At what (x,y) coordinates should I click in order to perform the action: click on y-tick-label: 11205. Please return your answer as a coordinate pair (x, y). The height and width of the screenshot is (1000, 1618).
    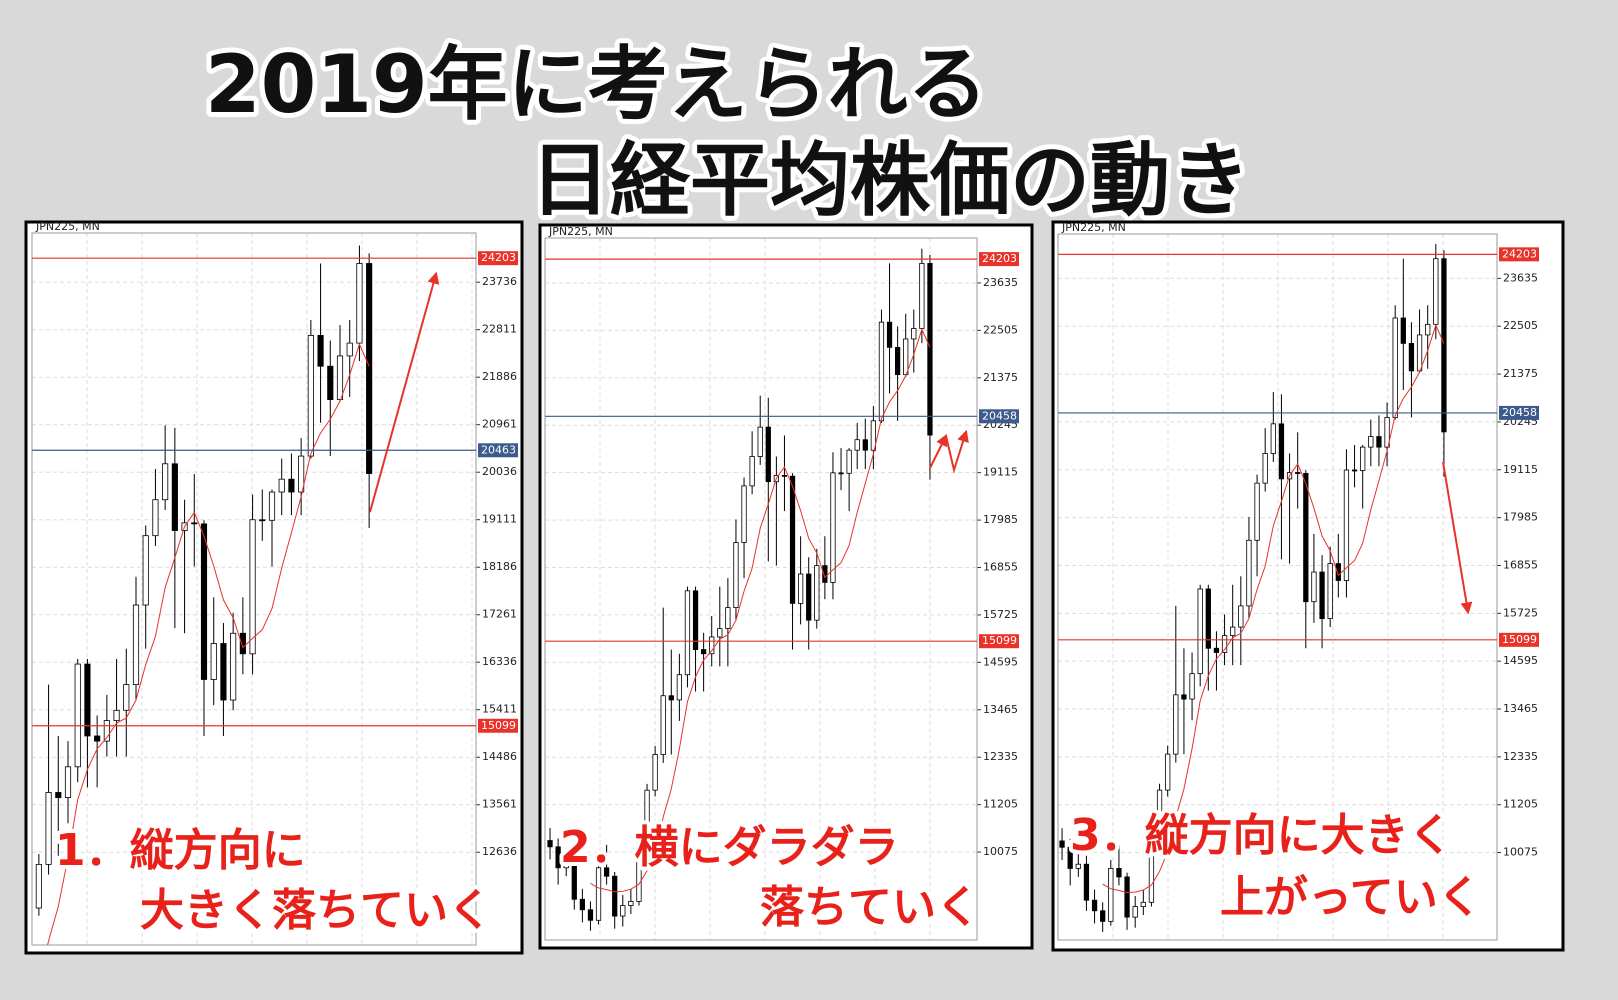
    Looking at the image, I should click on (1000, 804).